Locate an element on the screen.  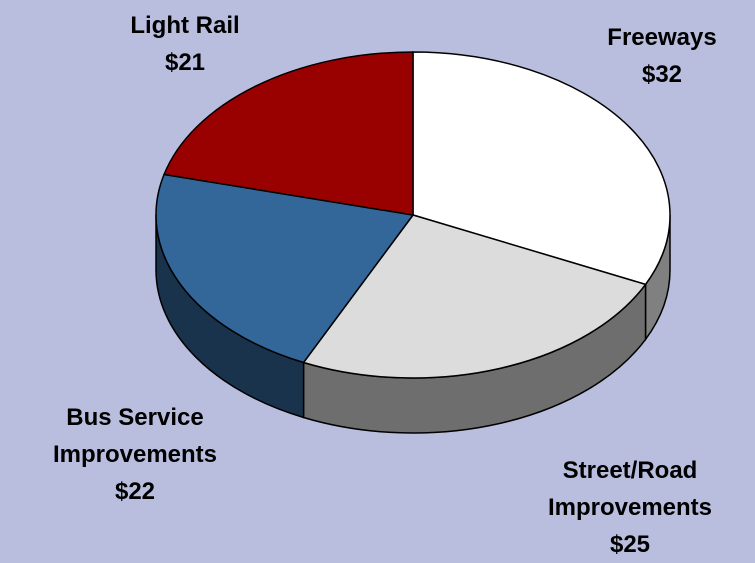
slice-label: Light Rail $21 is located at coordinates (185, 44).